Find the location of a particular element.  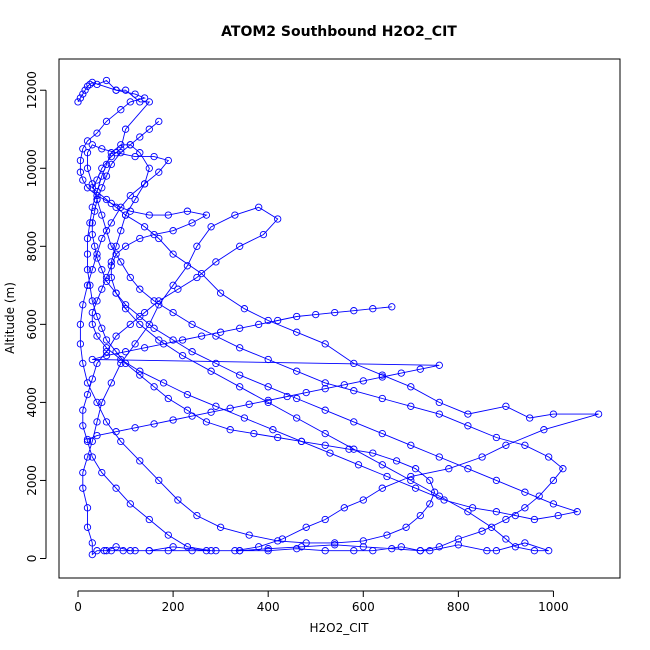

y-tick-label: 10000 is located at coordinates (32, 168).